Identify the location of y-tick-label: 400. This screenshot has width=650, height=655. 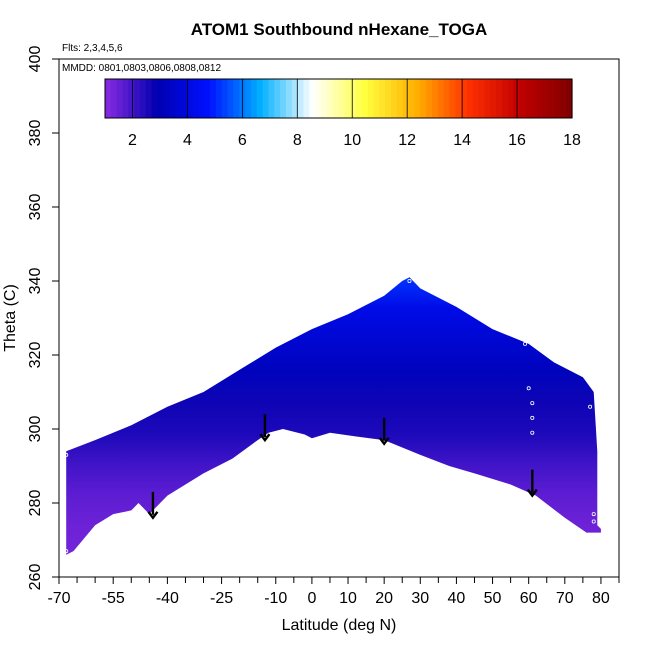
(35, 59).